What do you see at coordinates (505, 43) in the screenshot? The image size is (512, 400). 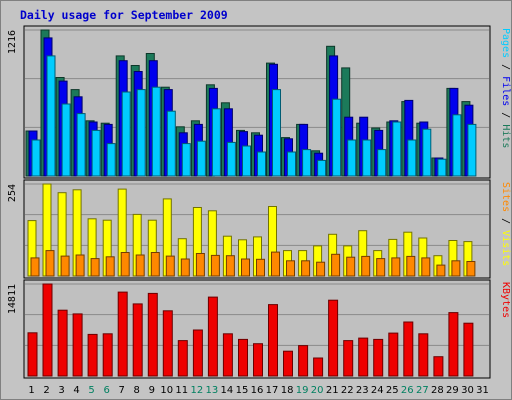 I see `legend-item: Pages` at bounding box center [505, 43].